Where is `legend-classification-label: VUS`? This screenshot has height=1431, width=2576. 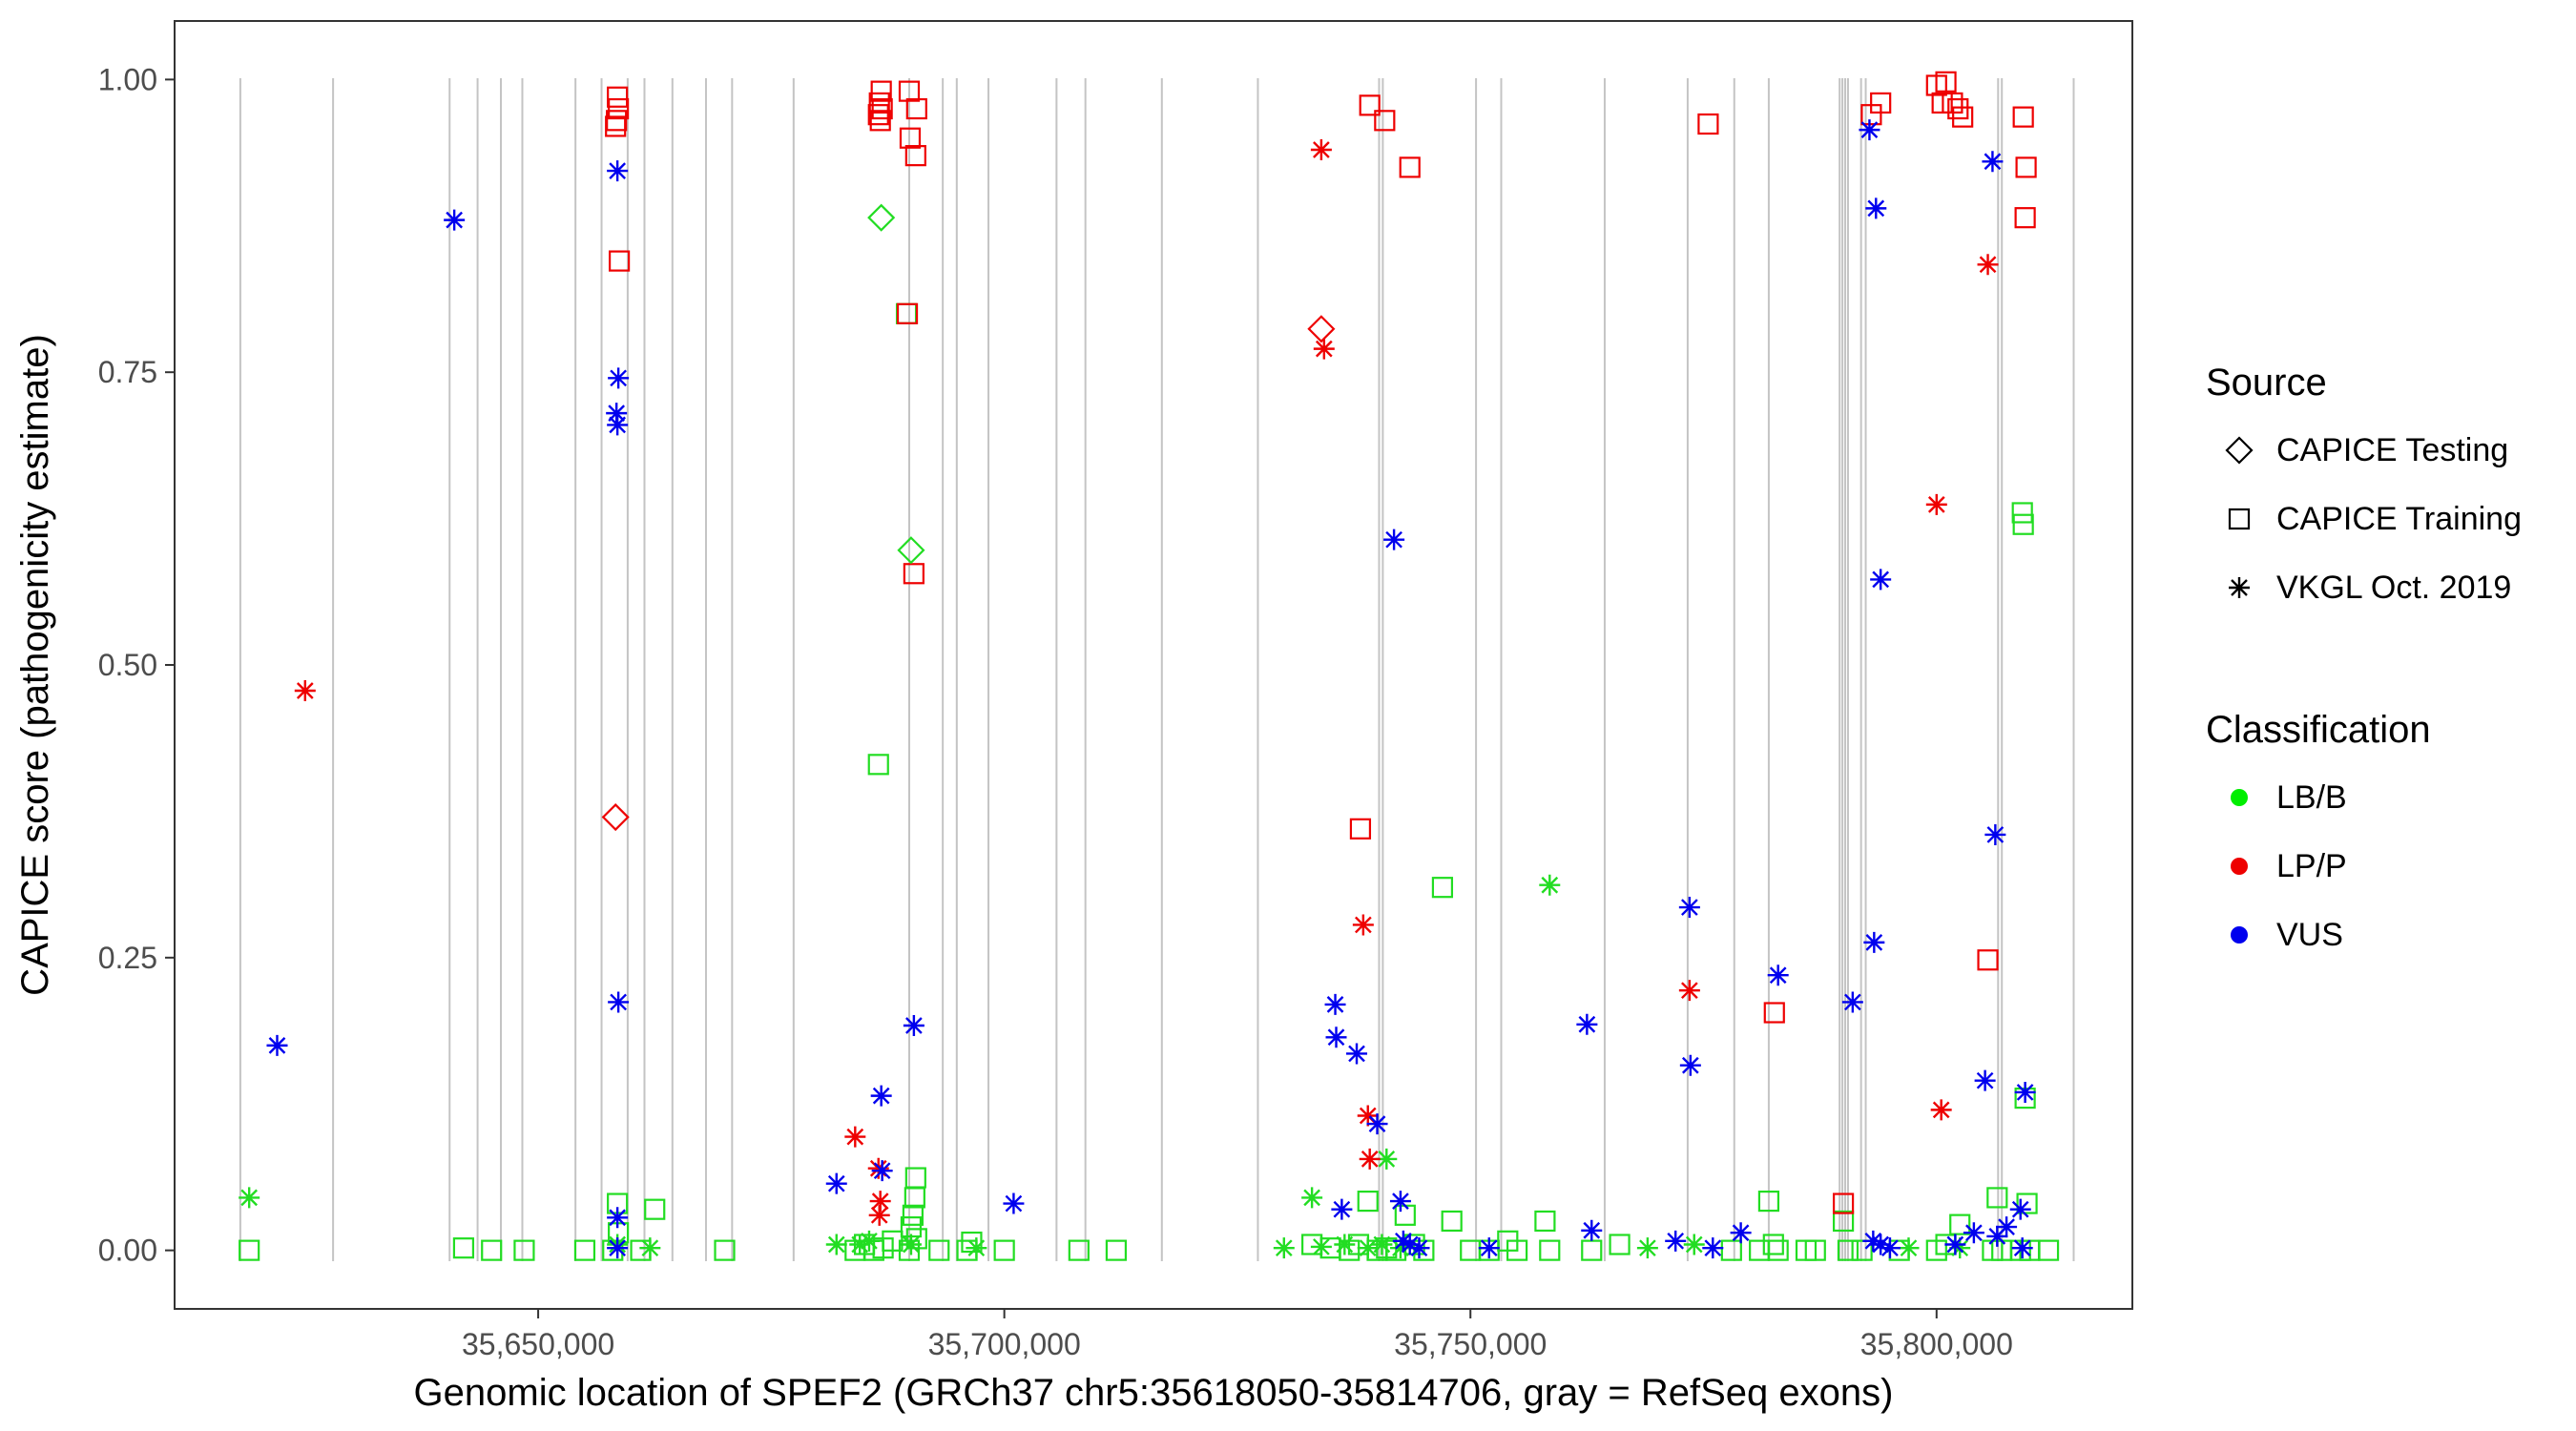
legend-classification-label: VUS is located at coordinates (2309, 935).